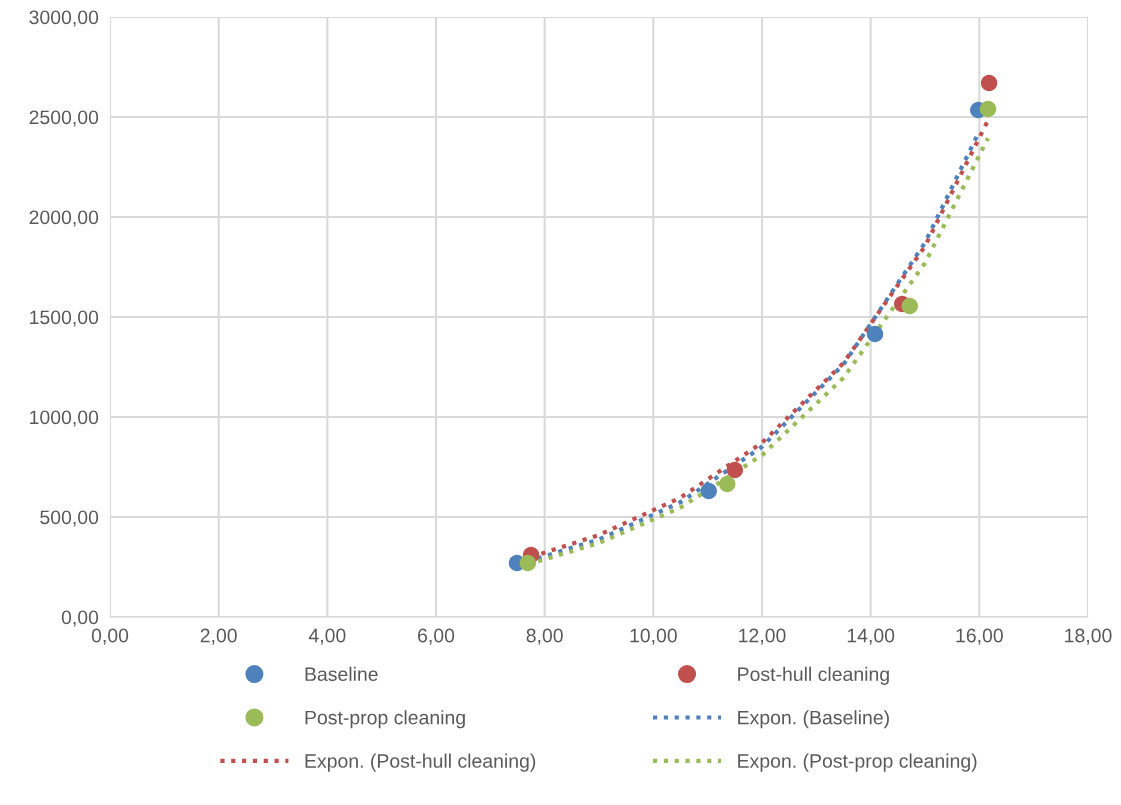  I want to click on y-tick-label: 1000,00, so click(64, 418).